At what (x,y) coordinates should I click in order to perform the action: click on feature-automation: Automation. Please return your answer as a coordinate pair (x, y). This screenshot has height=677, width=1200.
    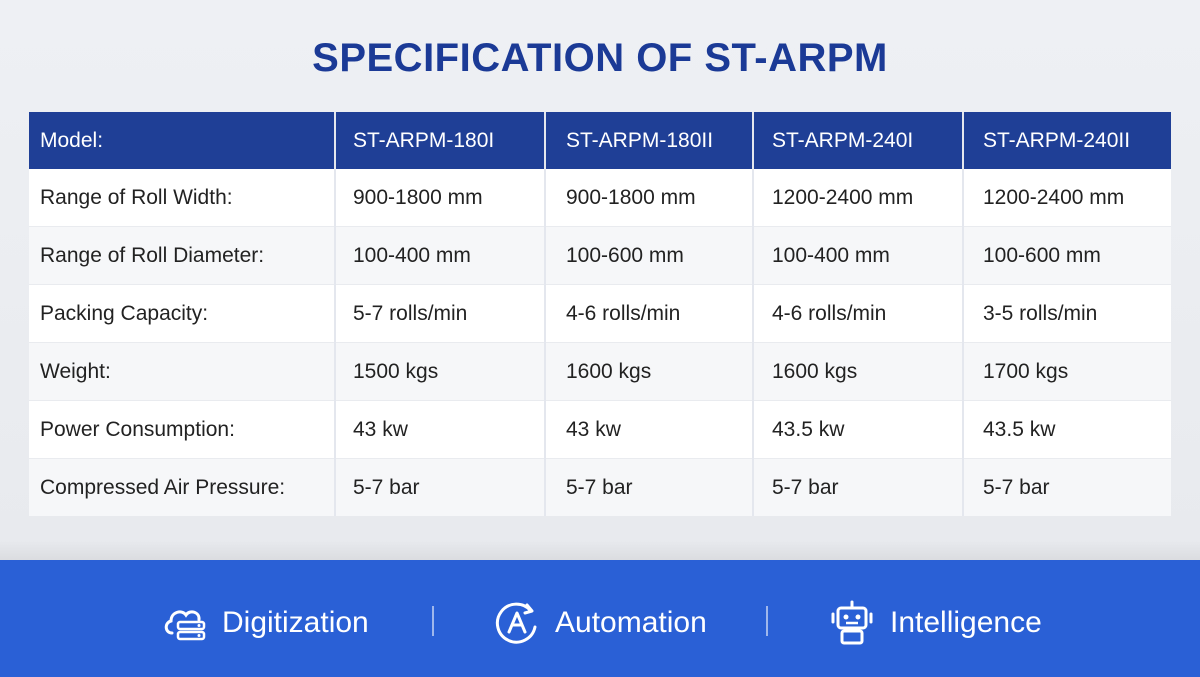
    Looking at the image, I should click on (600, 623).